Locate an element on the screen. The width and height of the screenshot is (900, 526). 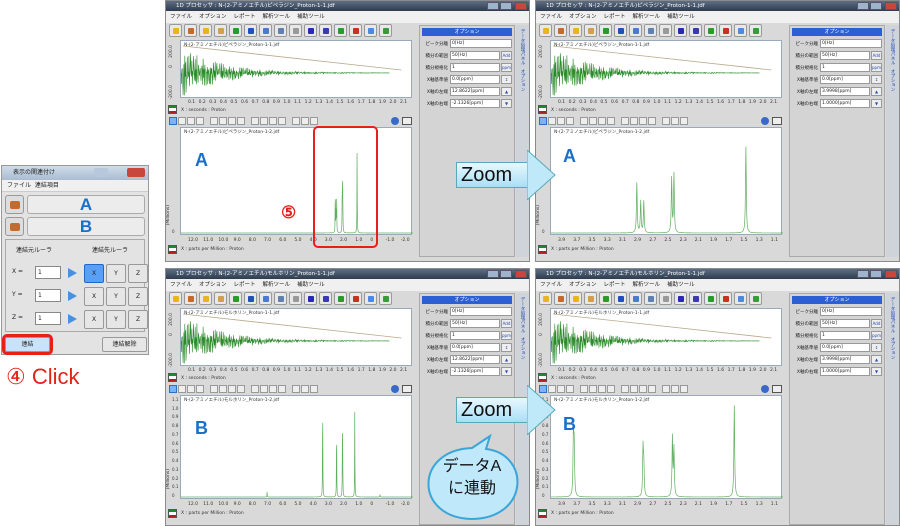
option-input: 0.0[ppm] is located at coordinates (475, 347).